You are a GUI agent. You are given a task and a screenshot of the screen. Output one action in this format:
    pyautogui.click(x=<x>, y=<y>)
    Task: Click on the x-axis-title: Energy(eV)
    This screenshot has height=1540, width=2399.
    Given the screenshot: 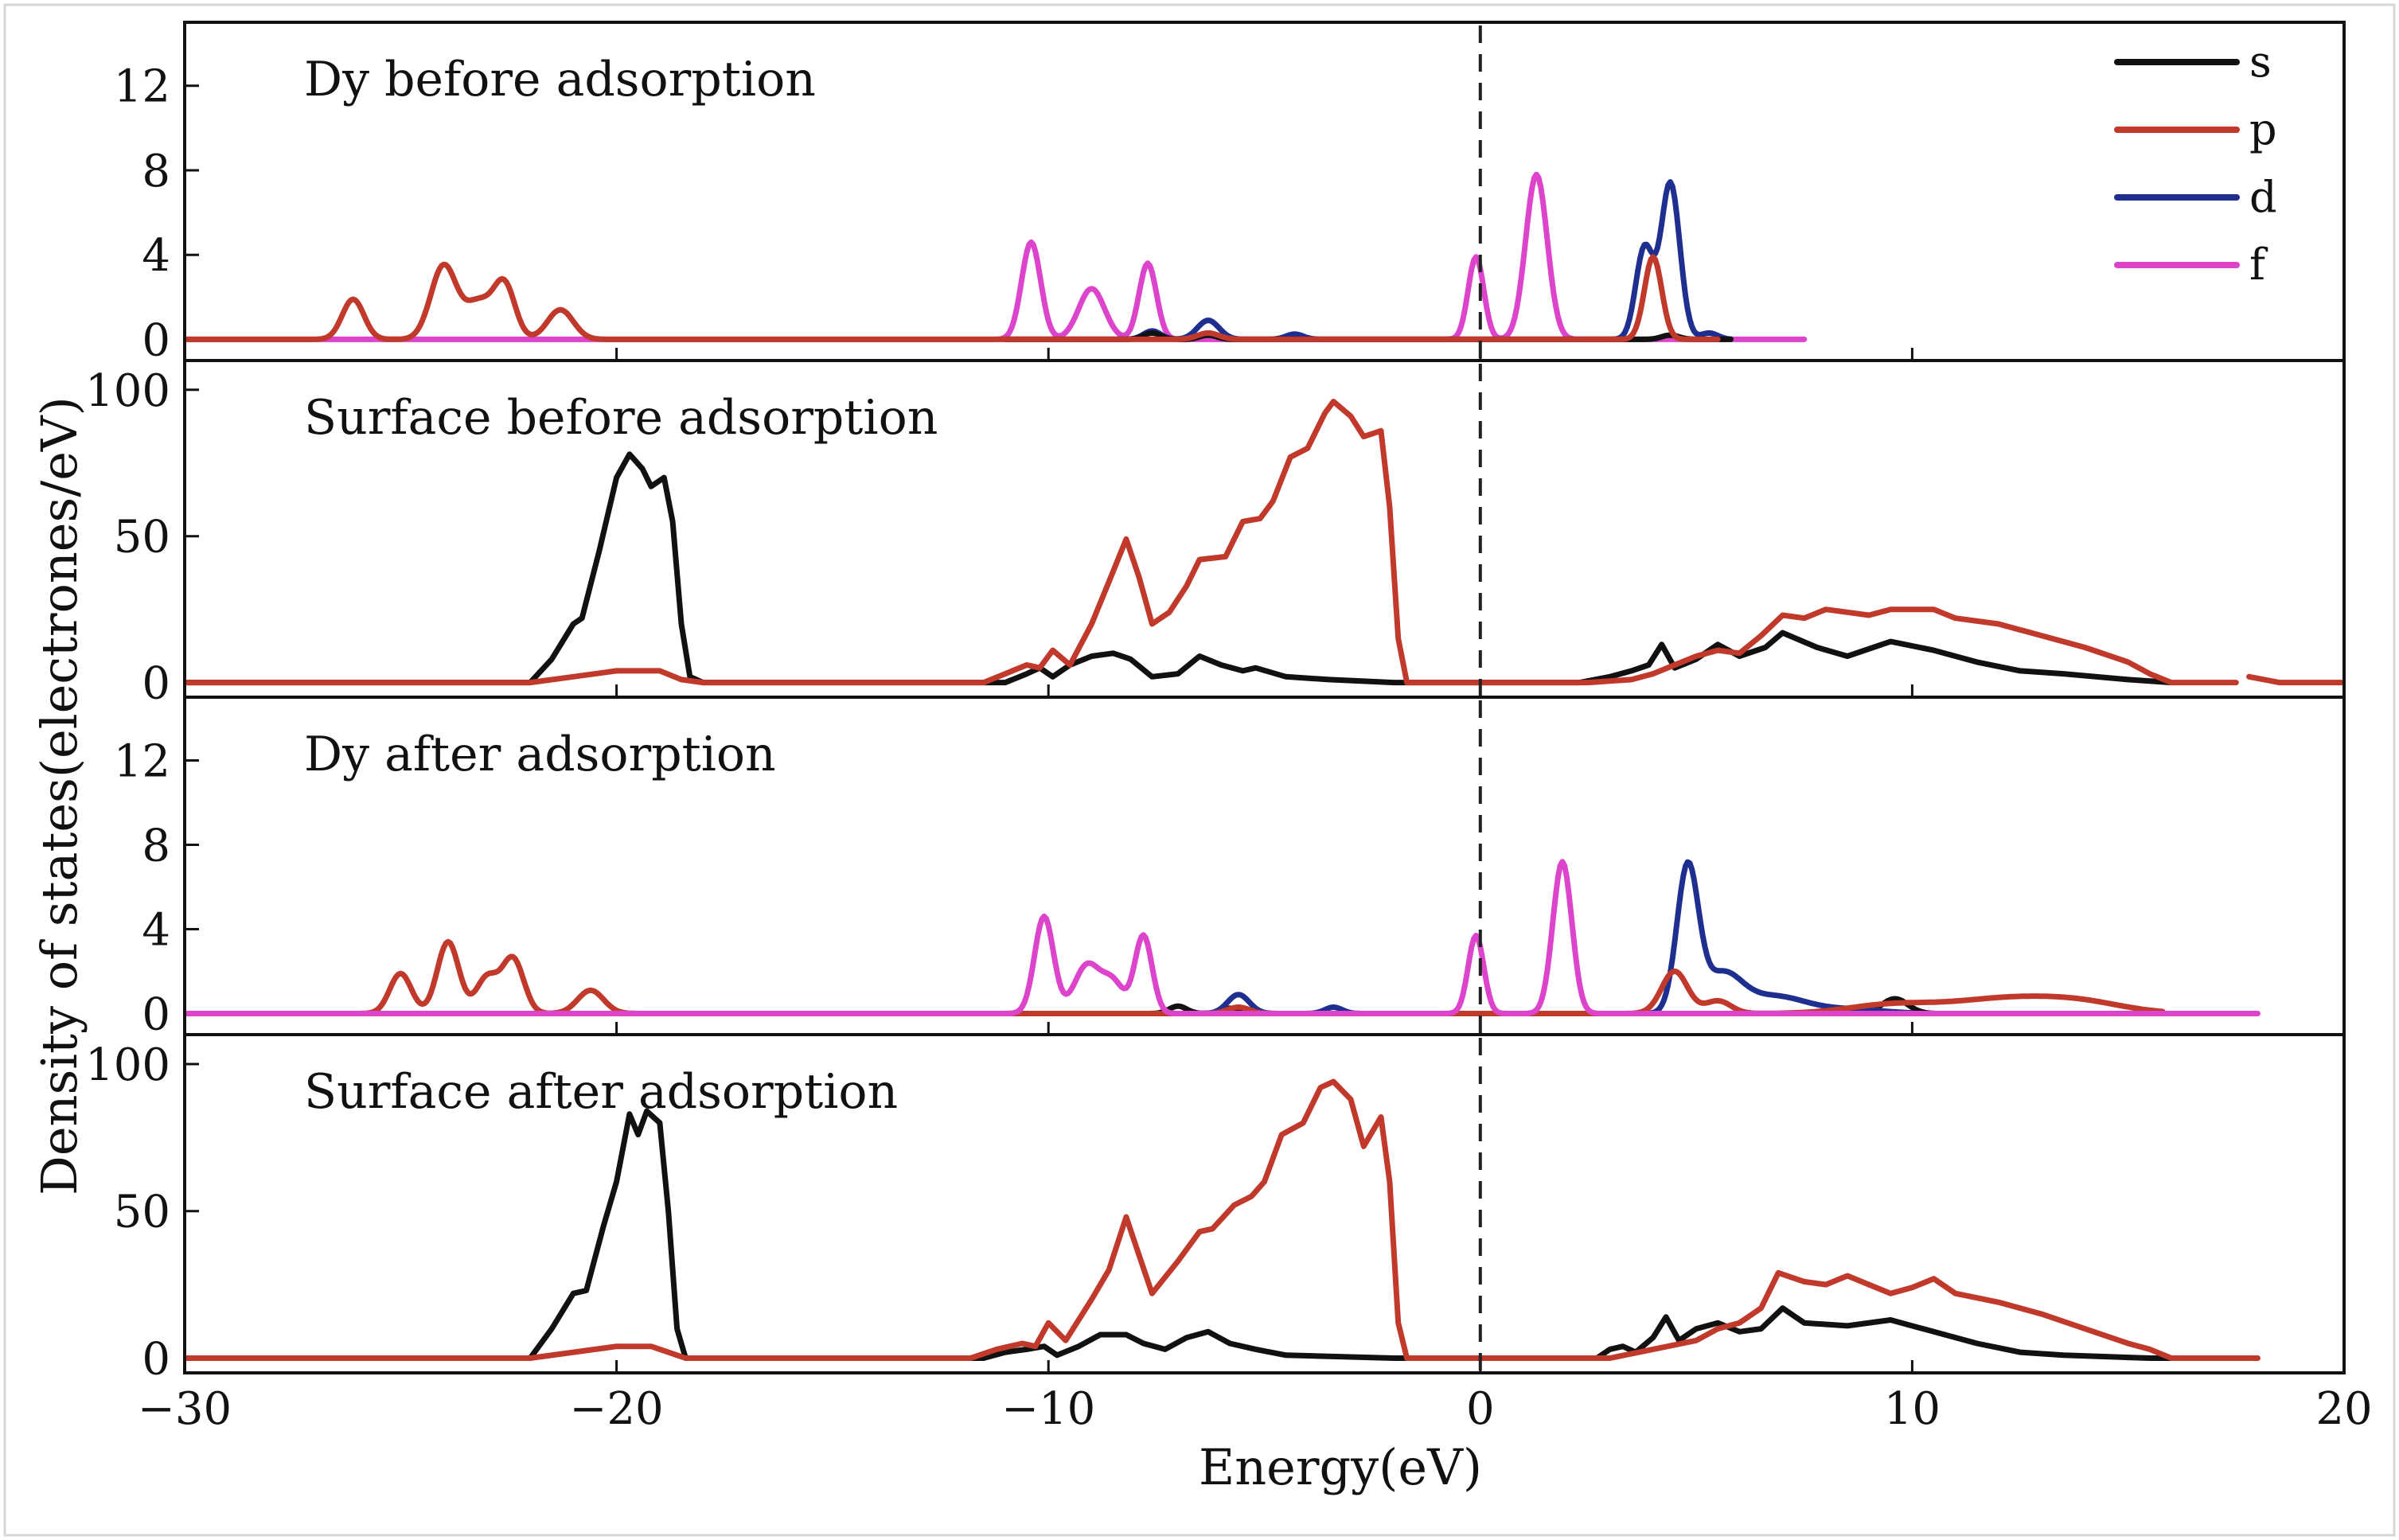 What is the action you would take?
    pyautogui.click(x=1340, y=1467)
    